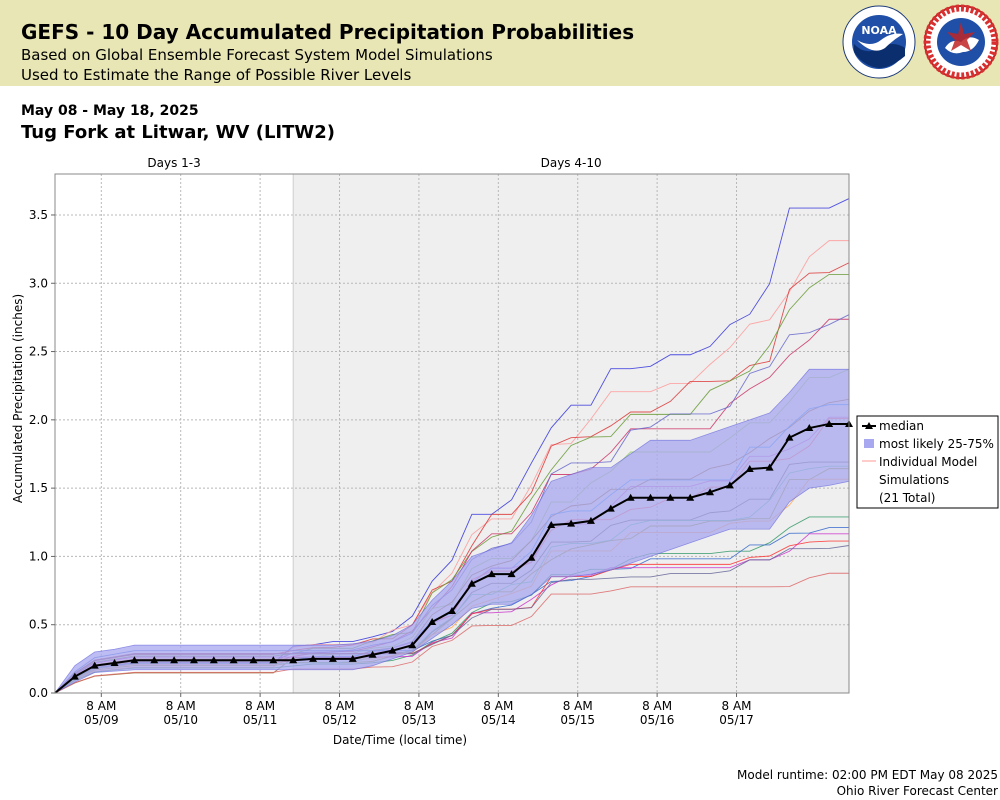 This screenshot has height=800, width=1000. Describe the element at coordinates (451, 633) in the screenshot. I see `member-line` at that location.